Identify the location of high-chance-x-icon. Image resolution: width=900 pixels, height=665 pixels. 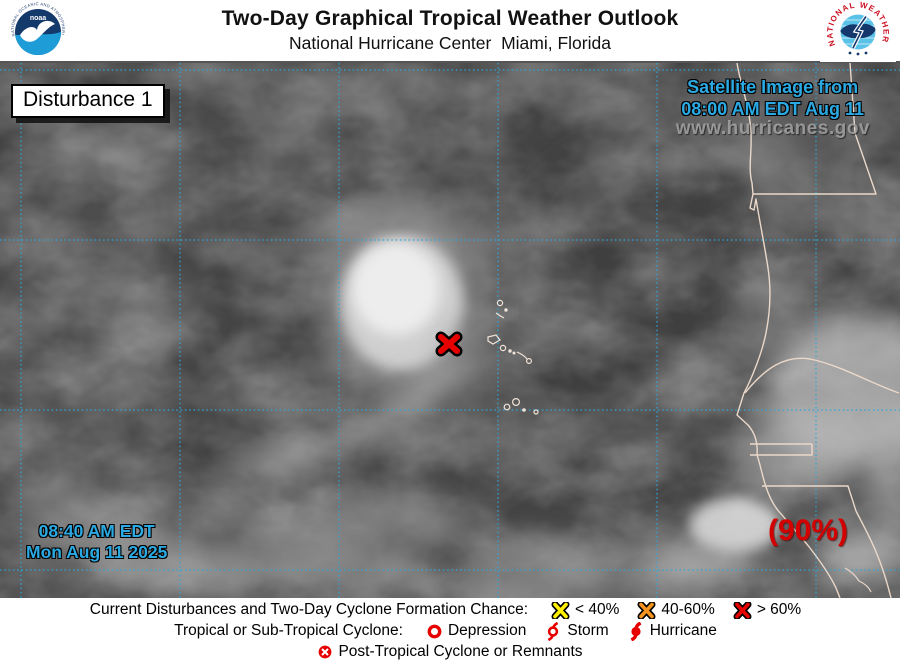
(742, 610).